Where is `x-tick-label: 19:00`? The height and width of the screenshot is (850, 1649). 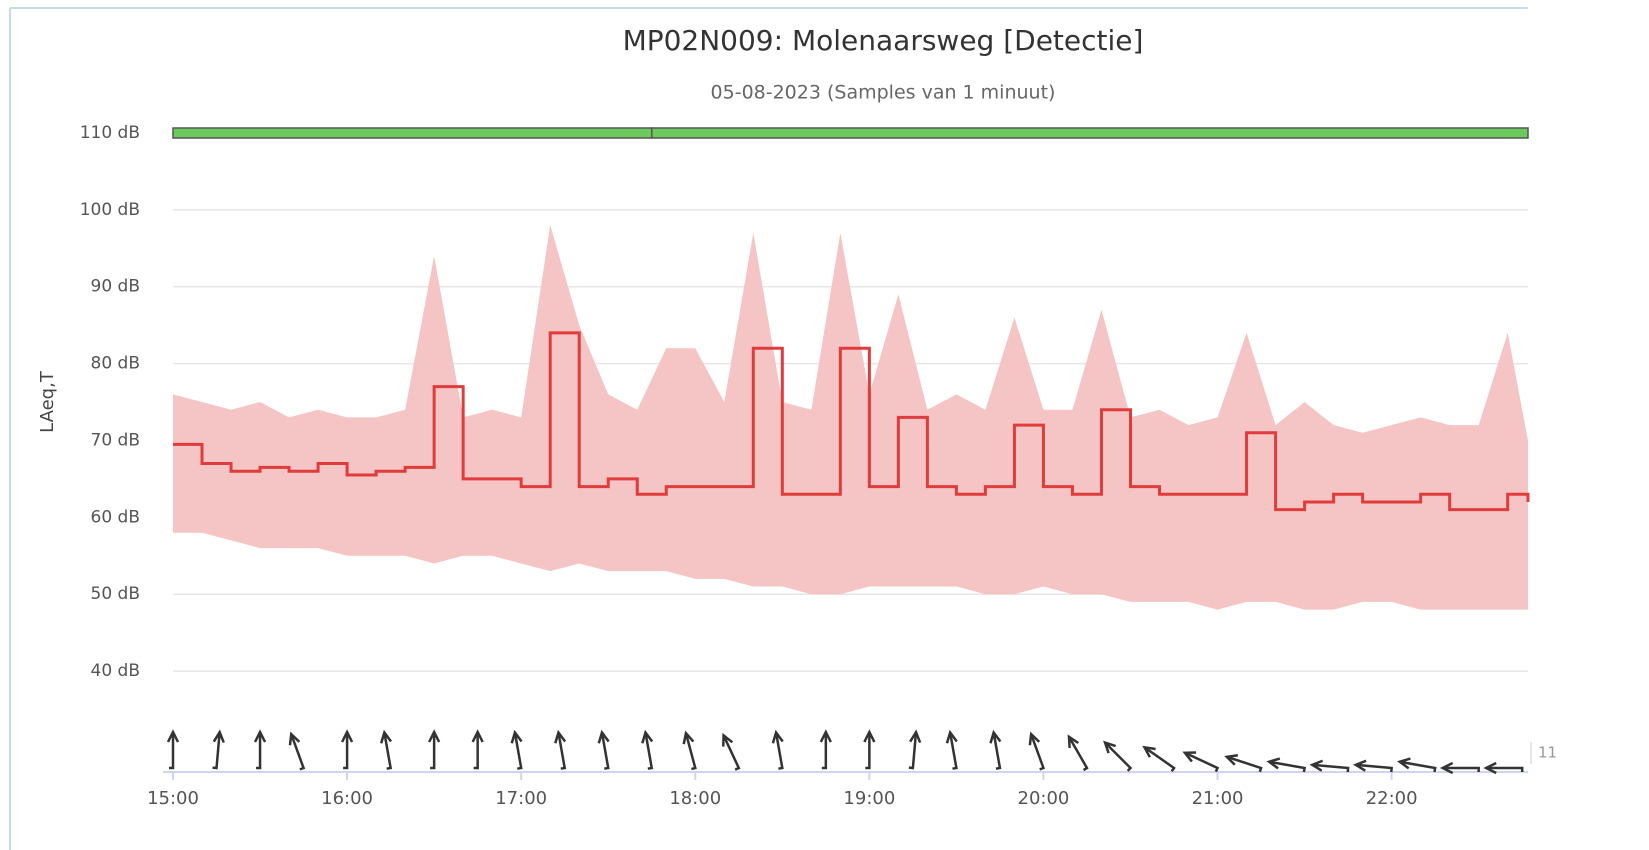 x-tick-label: 19:00 is located at coordinates (869, 798).